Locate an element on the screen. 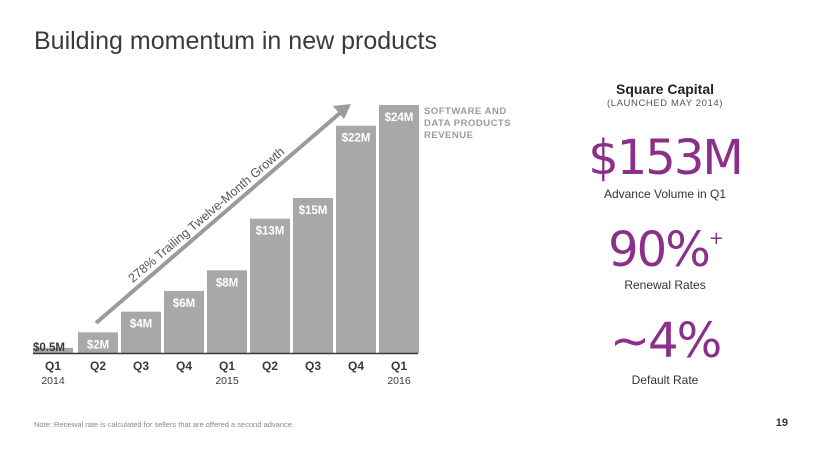 This screenshot has width=820, height=461. bar-value-label-3: $6M is located at coordinates (184, 304).